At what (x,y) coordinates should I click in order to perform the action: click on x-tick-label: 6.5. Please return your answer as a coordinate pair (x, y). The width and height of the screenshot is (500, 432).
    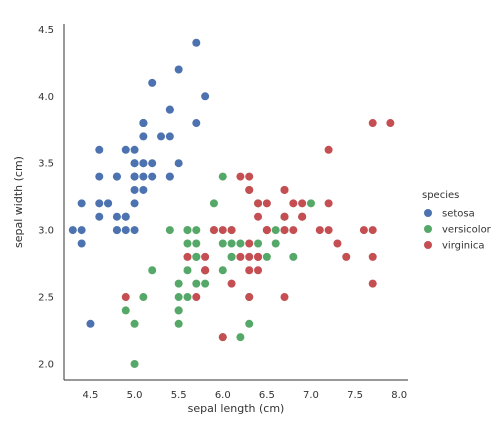
    Looking at the image, I should click on (267, 395).